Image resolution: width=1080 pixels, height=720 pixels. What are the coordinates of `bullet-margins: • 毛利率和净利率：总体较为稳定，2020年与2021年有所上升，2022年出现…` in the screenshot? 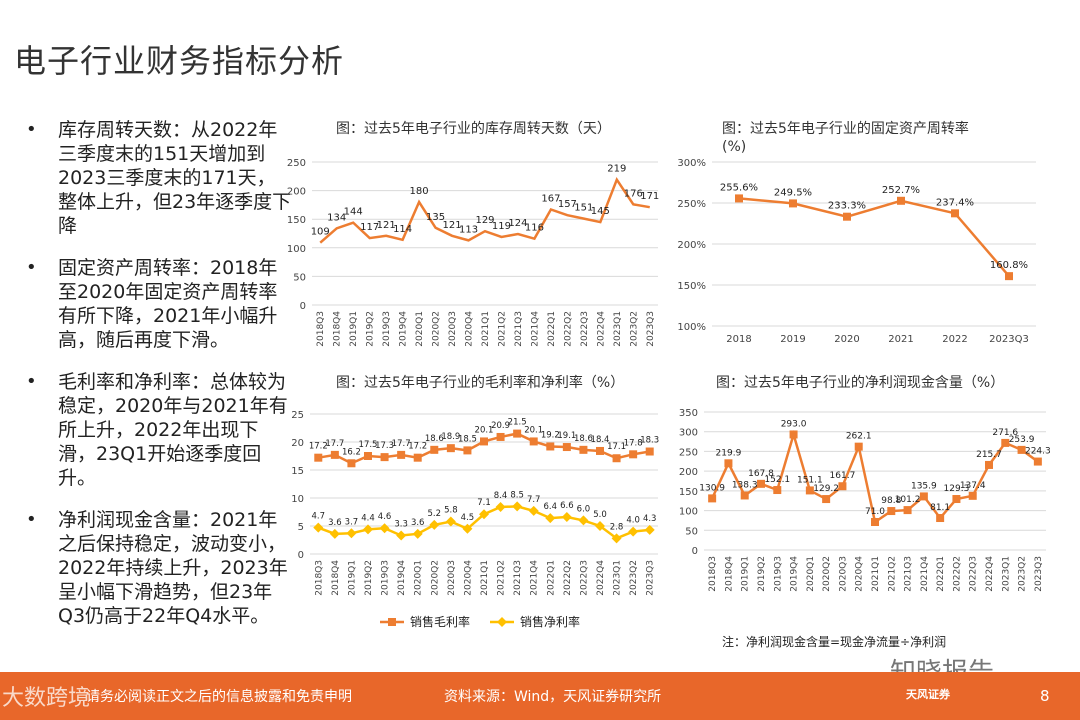 It's located at (158, 430).